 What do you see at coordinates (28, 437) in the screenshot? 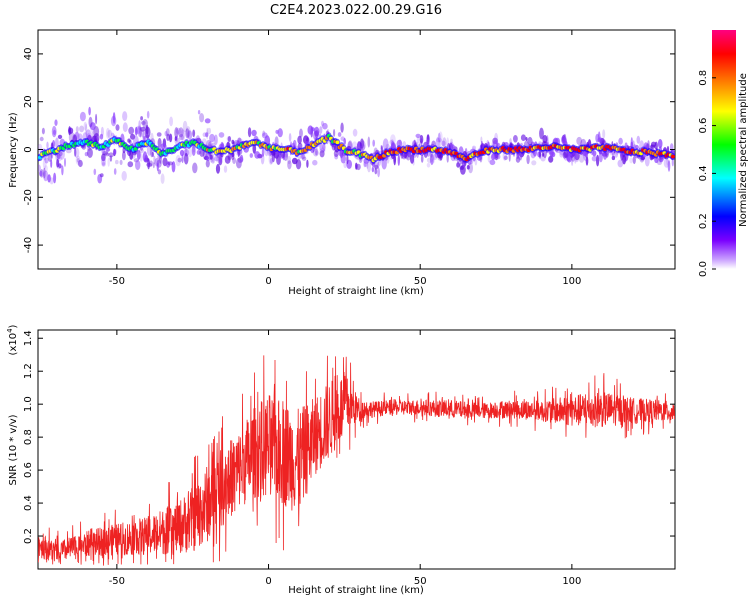
I see `y-tick-label: 0.8` at bounding box center [28, 437].